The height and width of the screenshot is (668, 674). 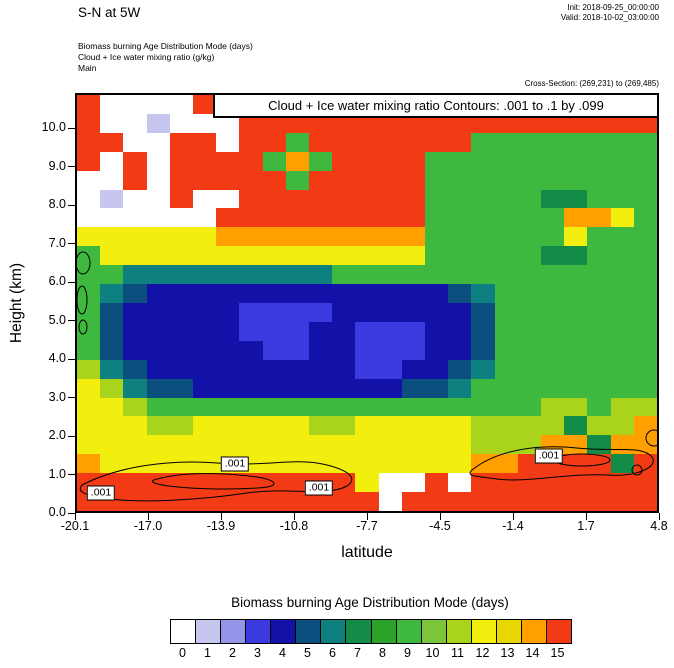 What do you see at coordinates (57, 512) in the screenshot?
I see `y-tick-label: 0.0` at bounding box center [57, 512].